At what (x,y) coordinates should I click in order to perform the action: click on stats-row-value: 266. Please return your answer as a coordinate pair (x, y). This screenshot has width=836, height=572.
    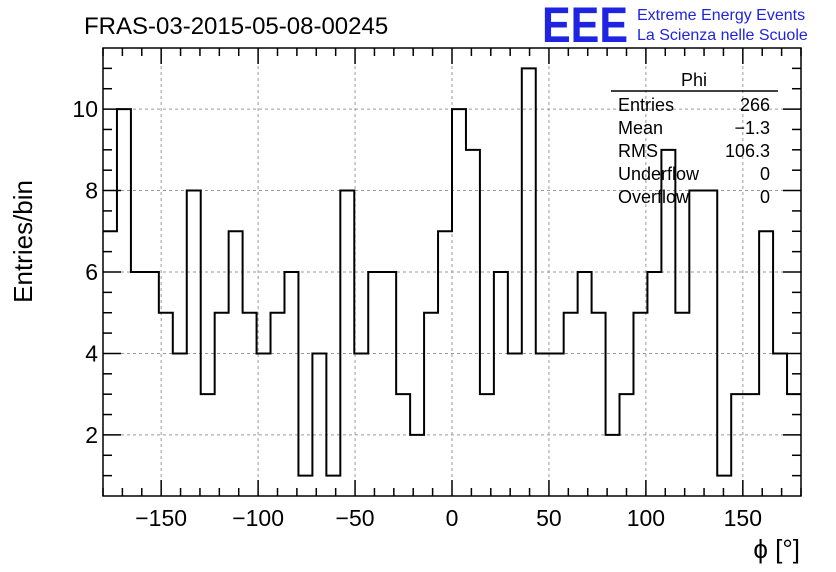
    Looking at the image, I should click on (755, 105).